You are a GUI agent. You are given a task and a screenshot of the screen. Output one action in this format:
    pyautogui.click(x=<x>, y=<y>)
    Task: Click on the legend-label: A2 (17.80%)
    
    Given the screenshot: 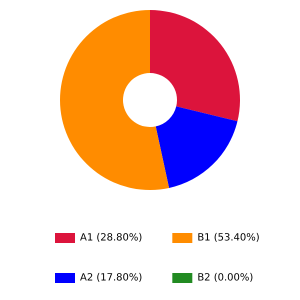 What is the action you would take?
    pyautogui.click(x=111, y=278)
    